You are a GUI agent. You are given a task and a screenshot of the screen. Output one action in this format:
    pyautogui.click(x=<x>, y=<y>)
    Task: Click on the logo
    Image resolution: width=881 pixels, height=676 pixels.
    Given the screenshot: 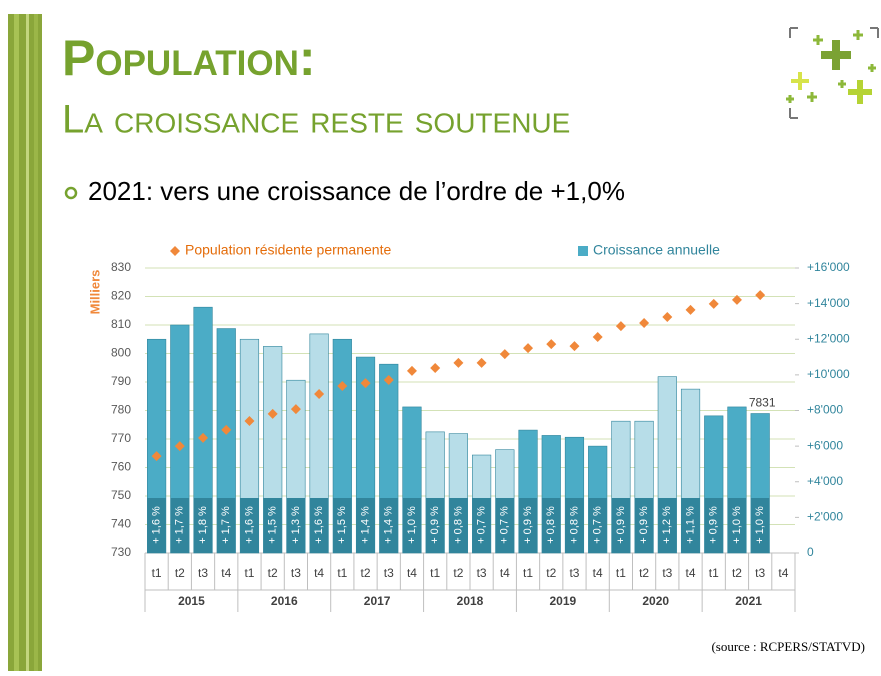 What is the action you would take?
    pyautogui.click(x=832, y=73)
    